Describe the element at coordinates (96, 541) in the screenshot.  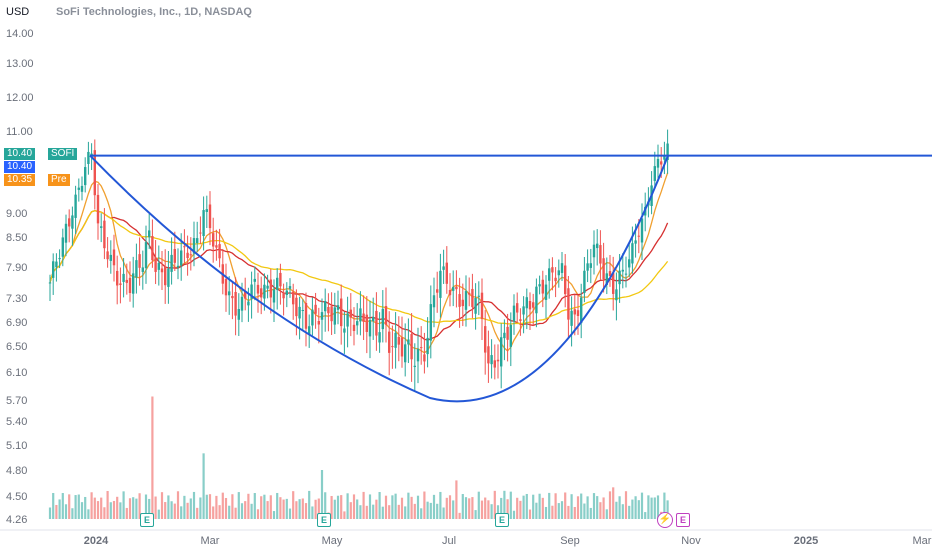
I see `x-tick-label: 2024` at that location.